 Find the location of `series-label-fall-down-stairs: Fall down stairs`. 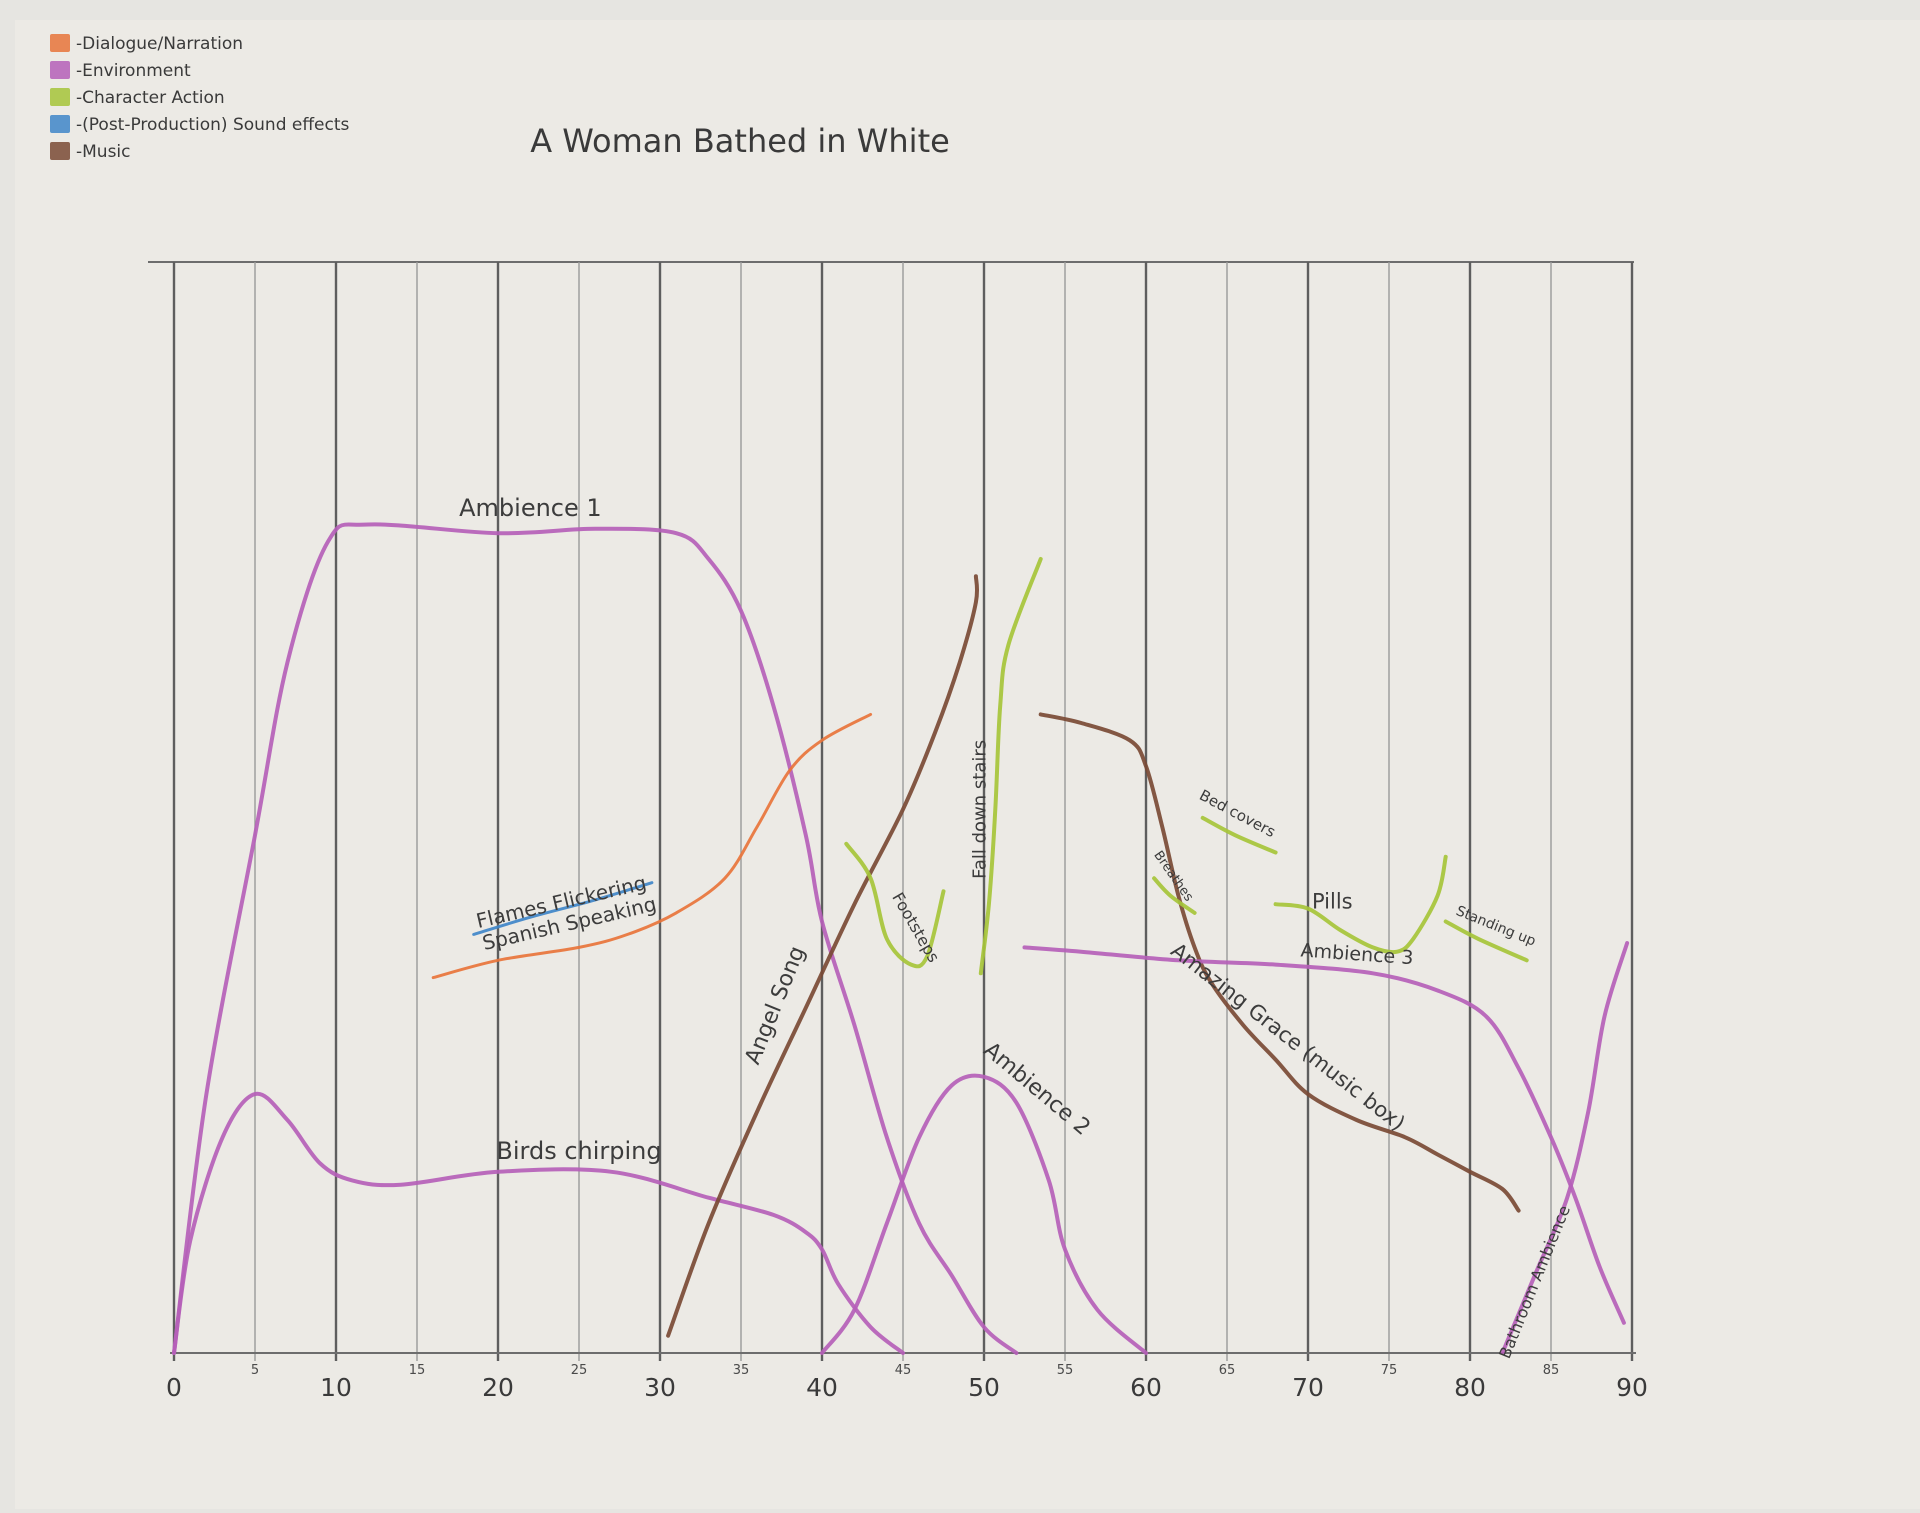

series-label-fall-down-stairs: Fall down stairs is located at coordinates (980, 809).